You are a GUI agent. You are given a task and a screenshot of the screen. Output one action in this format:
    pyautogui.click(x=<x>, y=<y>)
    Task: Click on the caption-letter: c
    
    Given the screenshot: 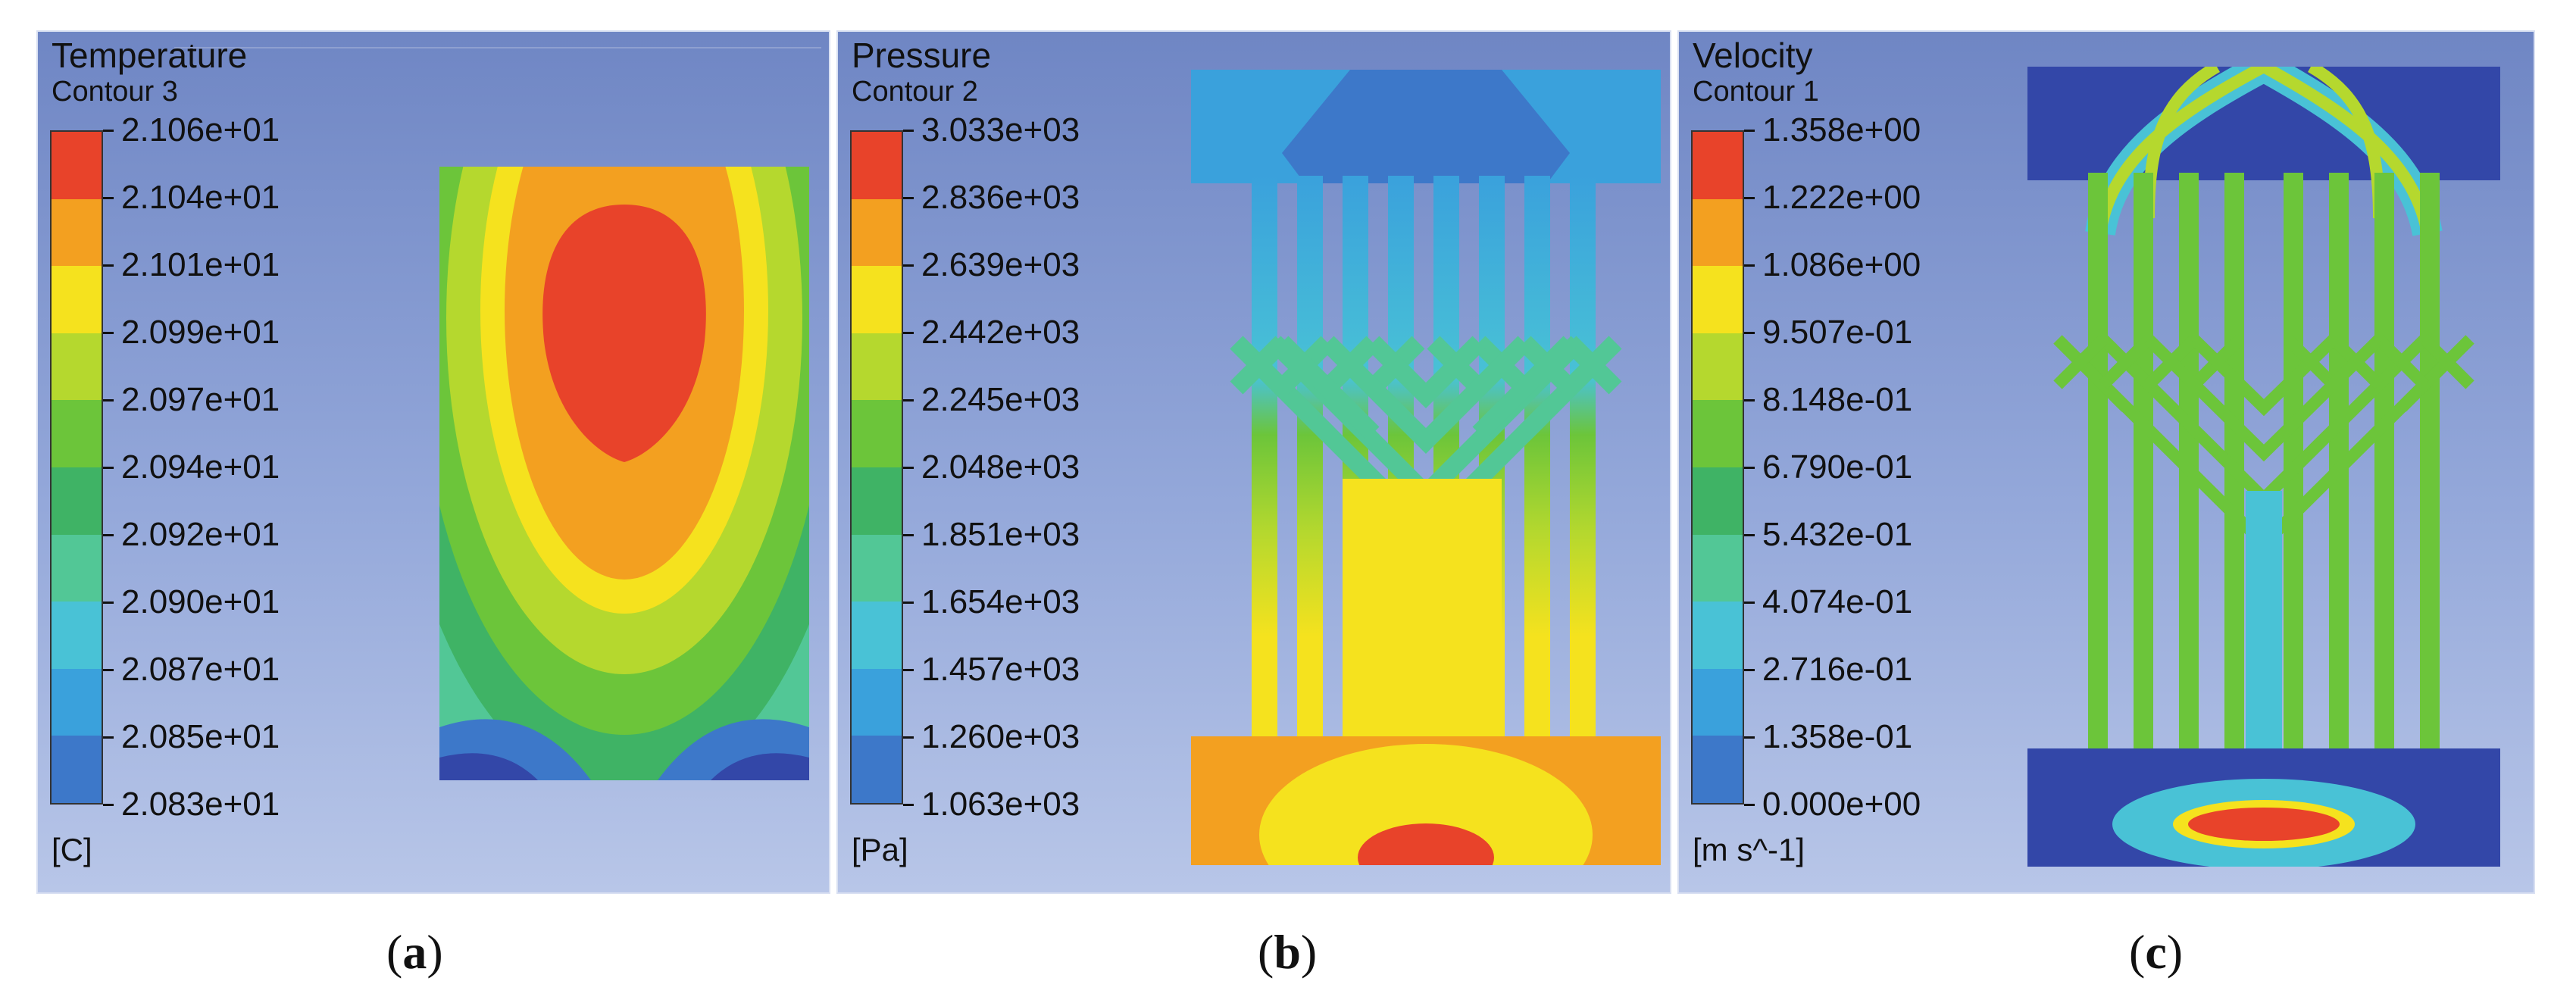 What is the action you would take?
    pyautogui.click(x=2156, y=952)
    